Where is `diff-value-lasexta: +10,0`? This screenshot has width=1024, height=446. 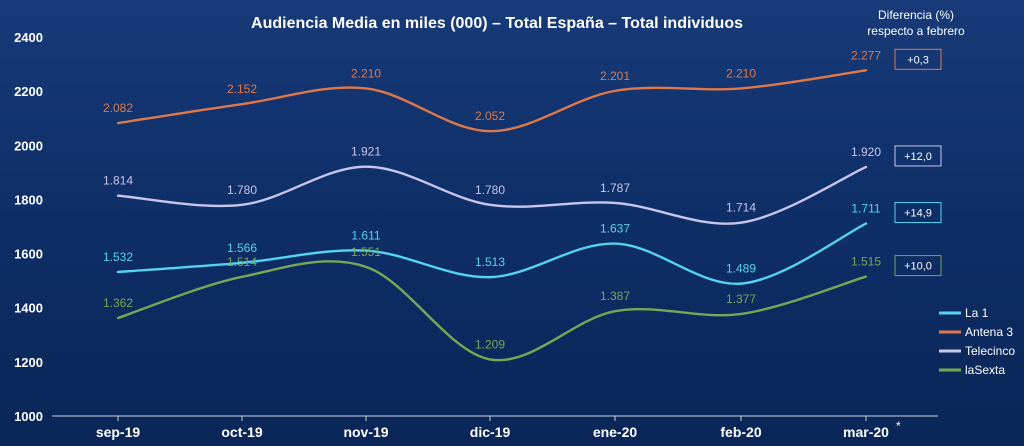 diff-value-lasexta: +10,0 is located at coordinates (918, 267).